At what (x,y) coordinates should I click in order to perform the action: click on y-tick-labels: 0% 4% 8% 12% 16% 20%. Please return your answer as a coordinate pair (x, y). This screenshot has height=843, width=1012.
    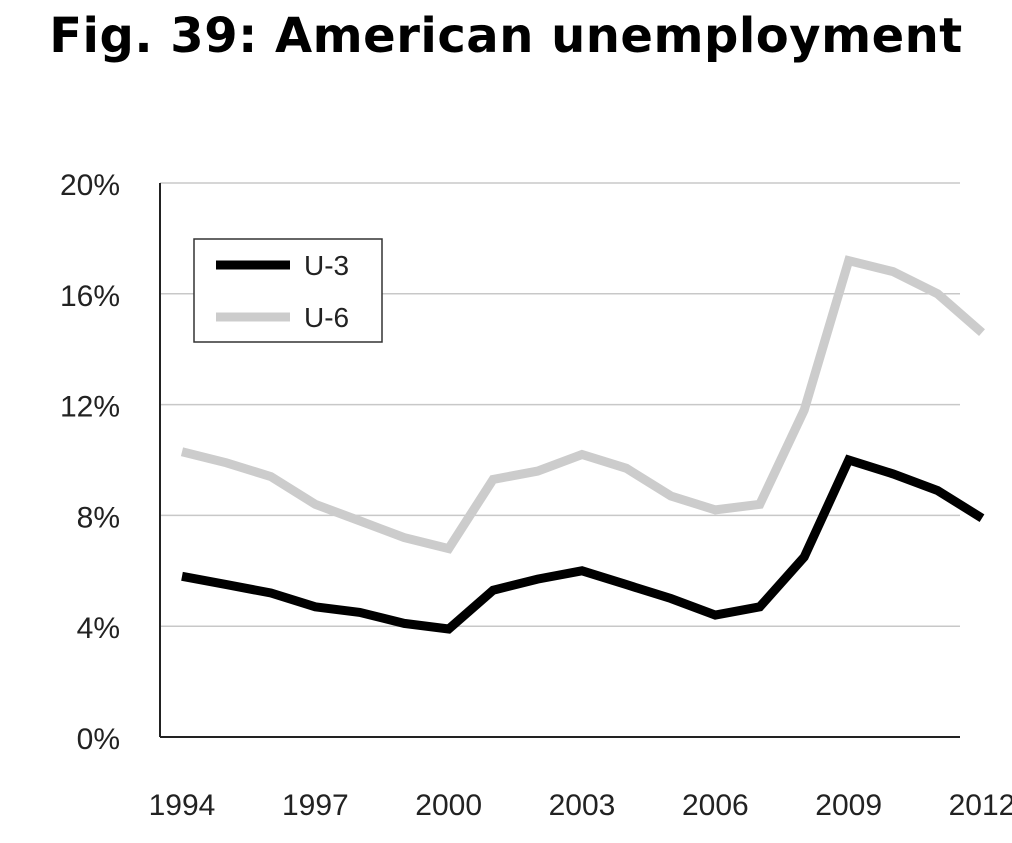
    Looking at the image, I should click on (90, 462).